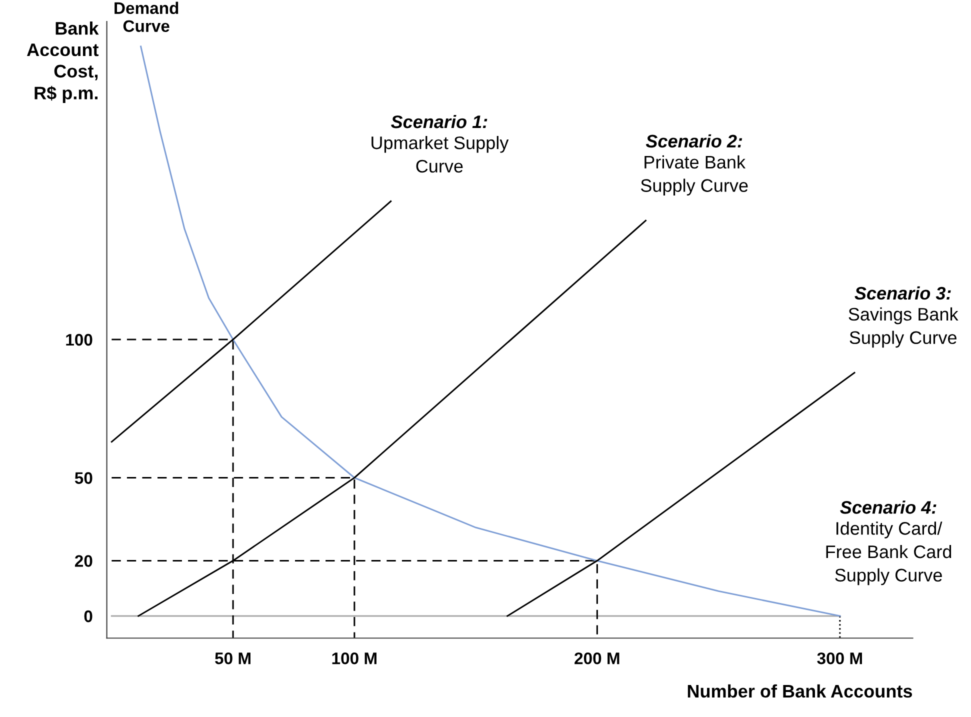  Describe the element at coordinates (889, 543) in the screenshot. I see `annotation: Scenario 4: Identity Card/ Free Bank Card Supply Curve` at that location.